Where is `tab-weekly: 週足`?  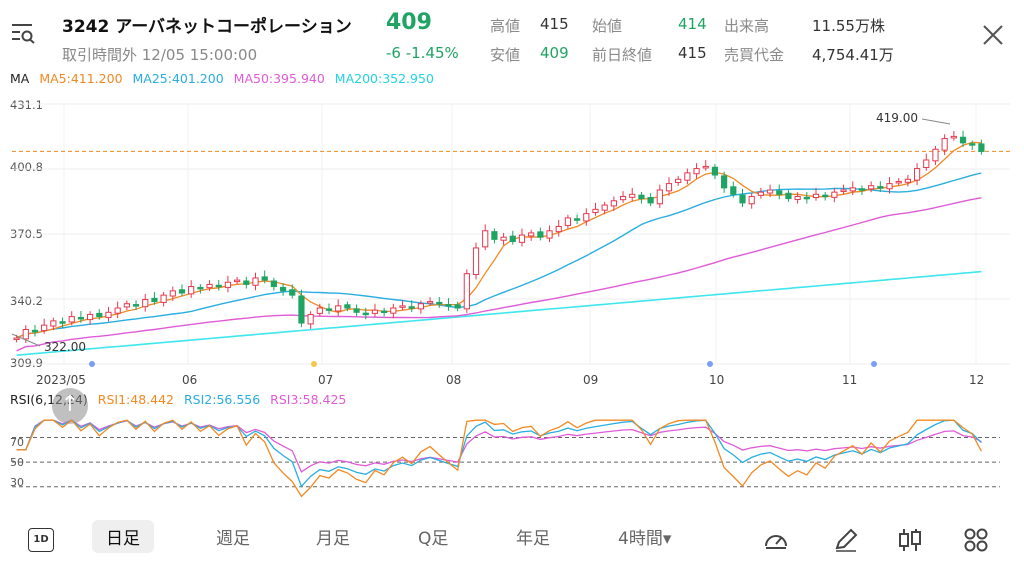
tab-weekly: 週足 is located at coordinates (233, 539).